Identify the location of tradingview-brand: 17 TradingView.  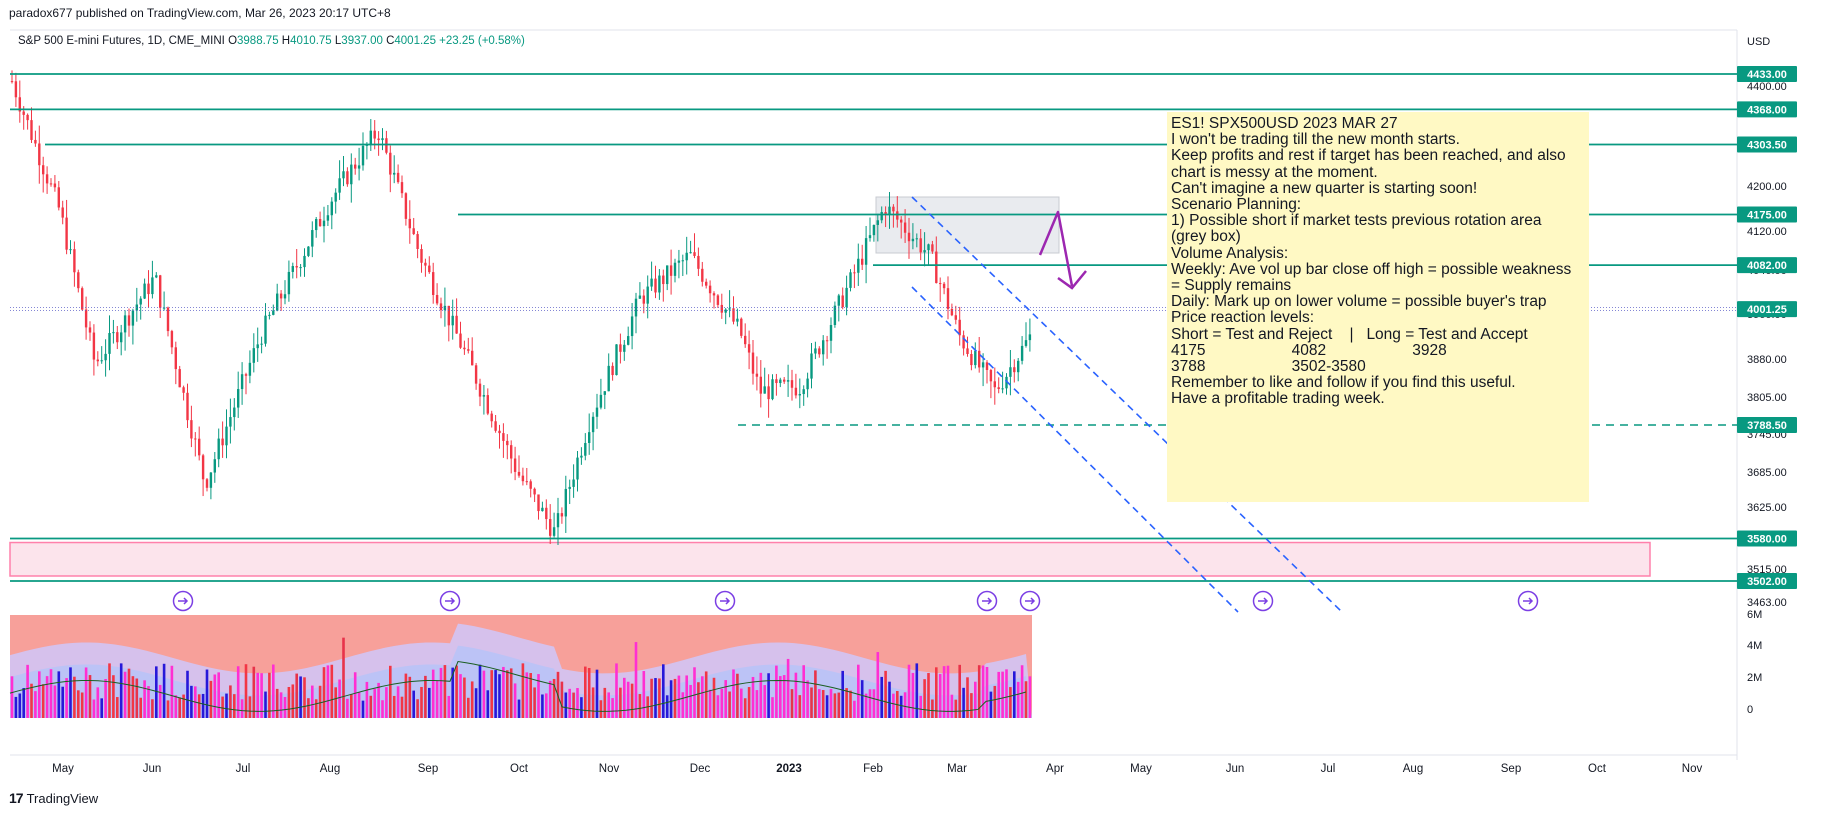
(53, 798).